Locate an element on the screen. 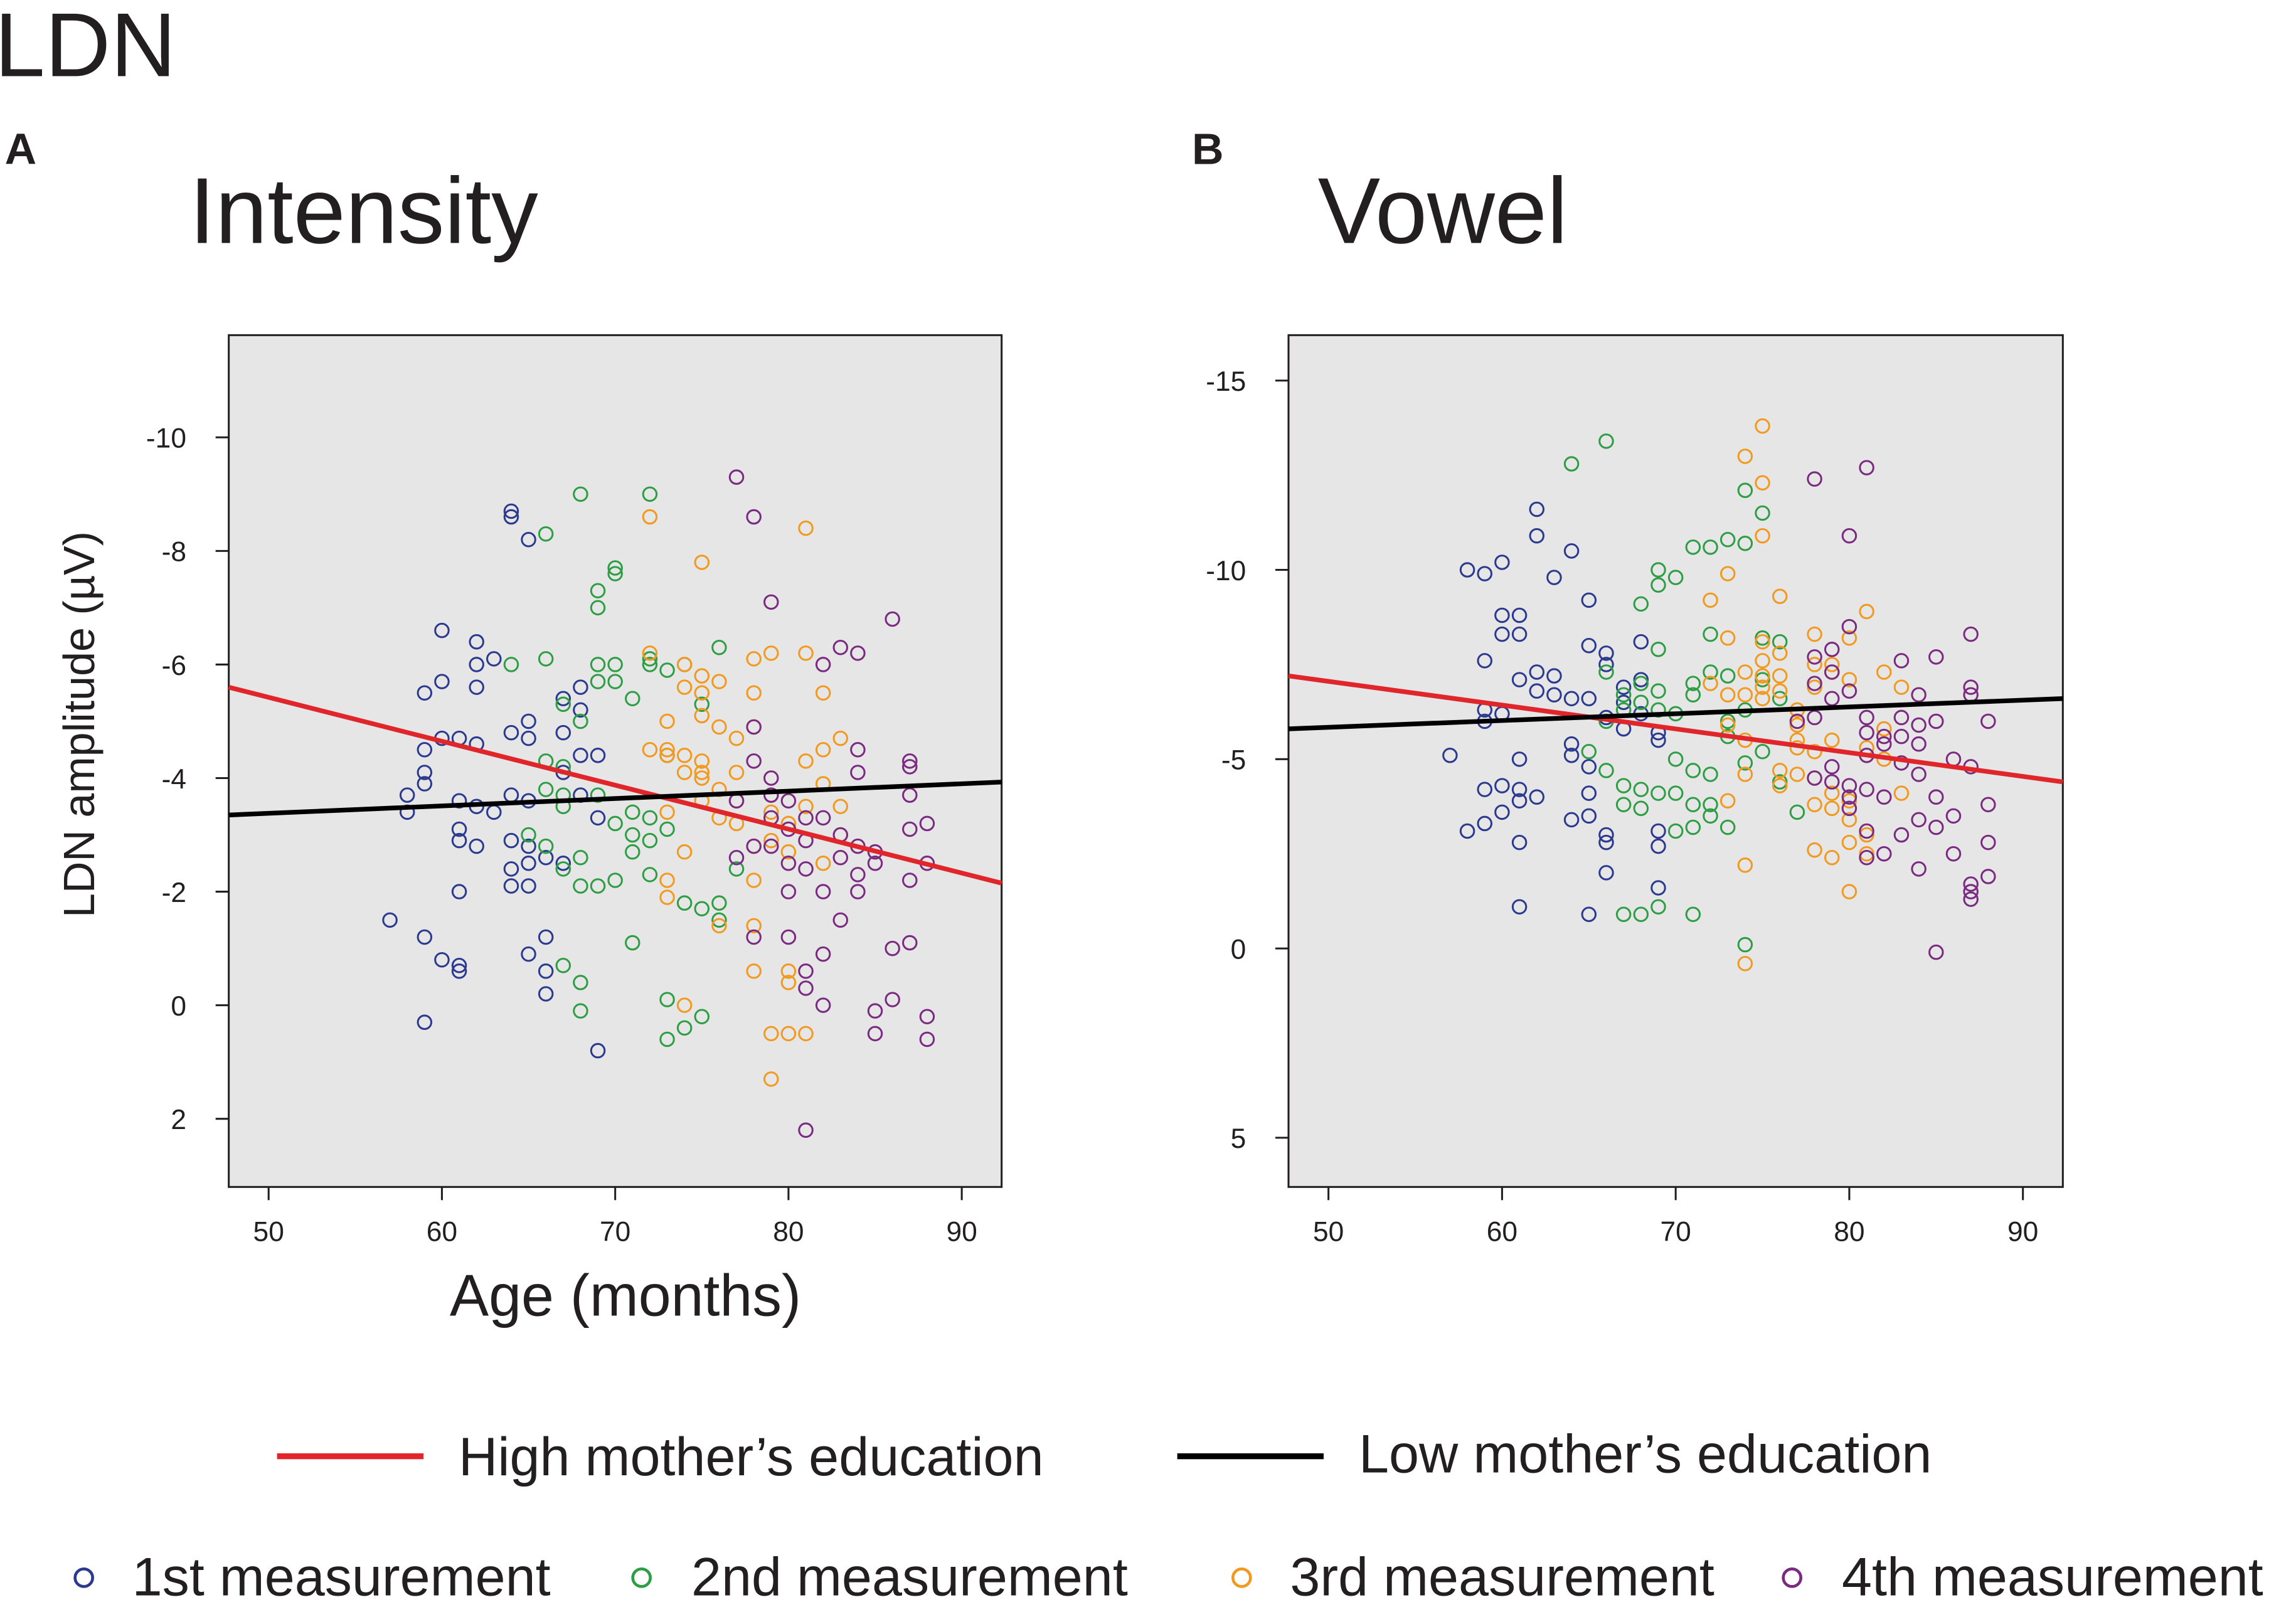  panel-b-fit-lines is located at coordinates (1675, 729).